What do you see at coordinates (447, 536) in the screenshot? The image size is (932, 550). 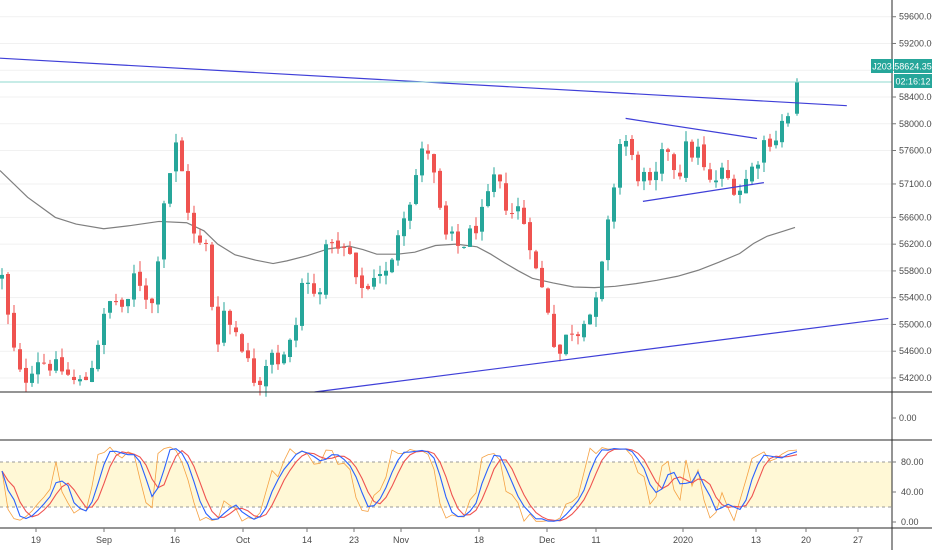 I see `time-axis: 19 Sep 16 Oct 14 23 Nov 18 Dec 11 2020 13 20 27` at bounding box center [447, 536].